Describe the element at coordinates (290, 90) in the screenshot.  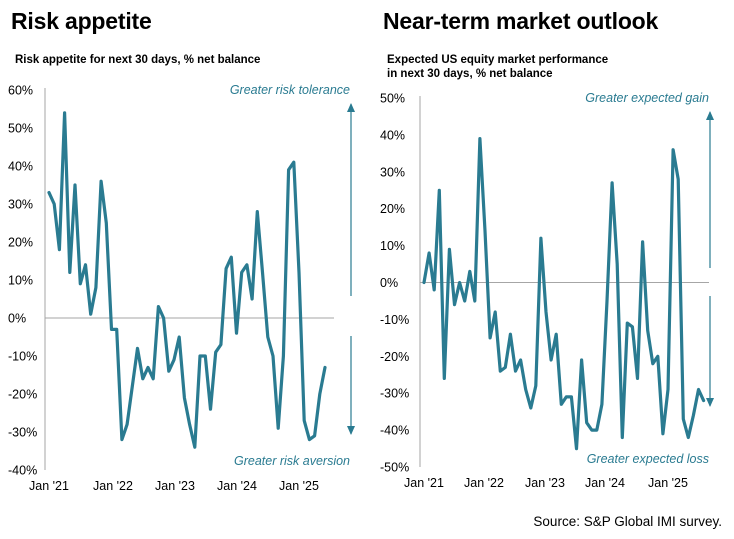
I see `arrow-top-label: Greater risk tolerance` at that location.